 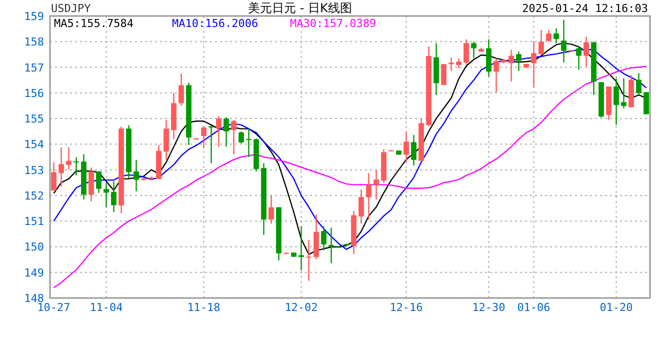 I want to click on y-tick-label: 150, so click(x=34, y=247).